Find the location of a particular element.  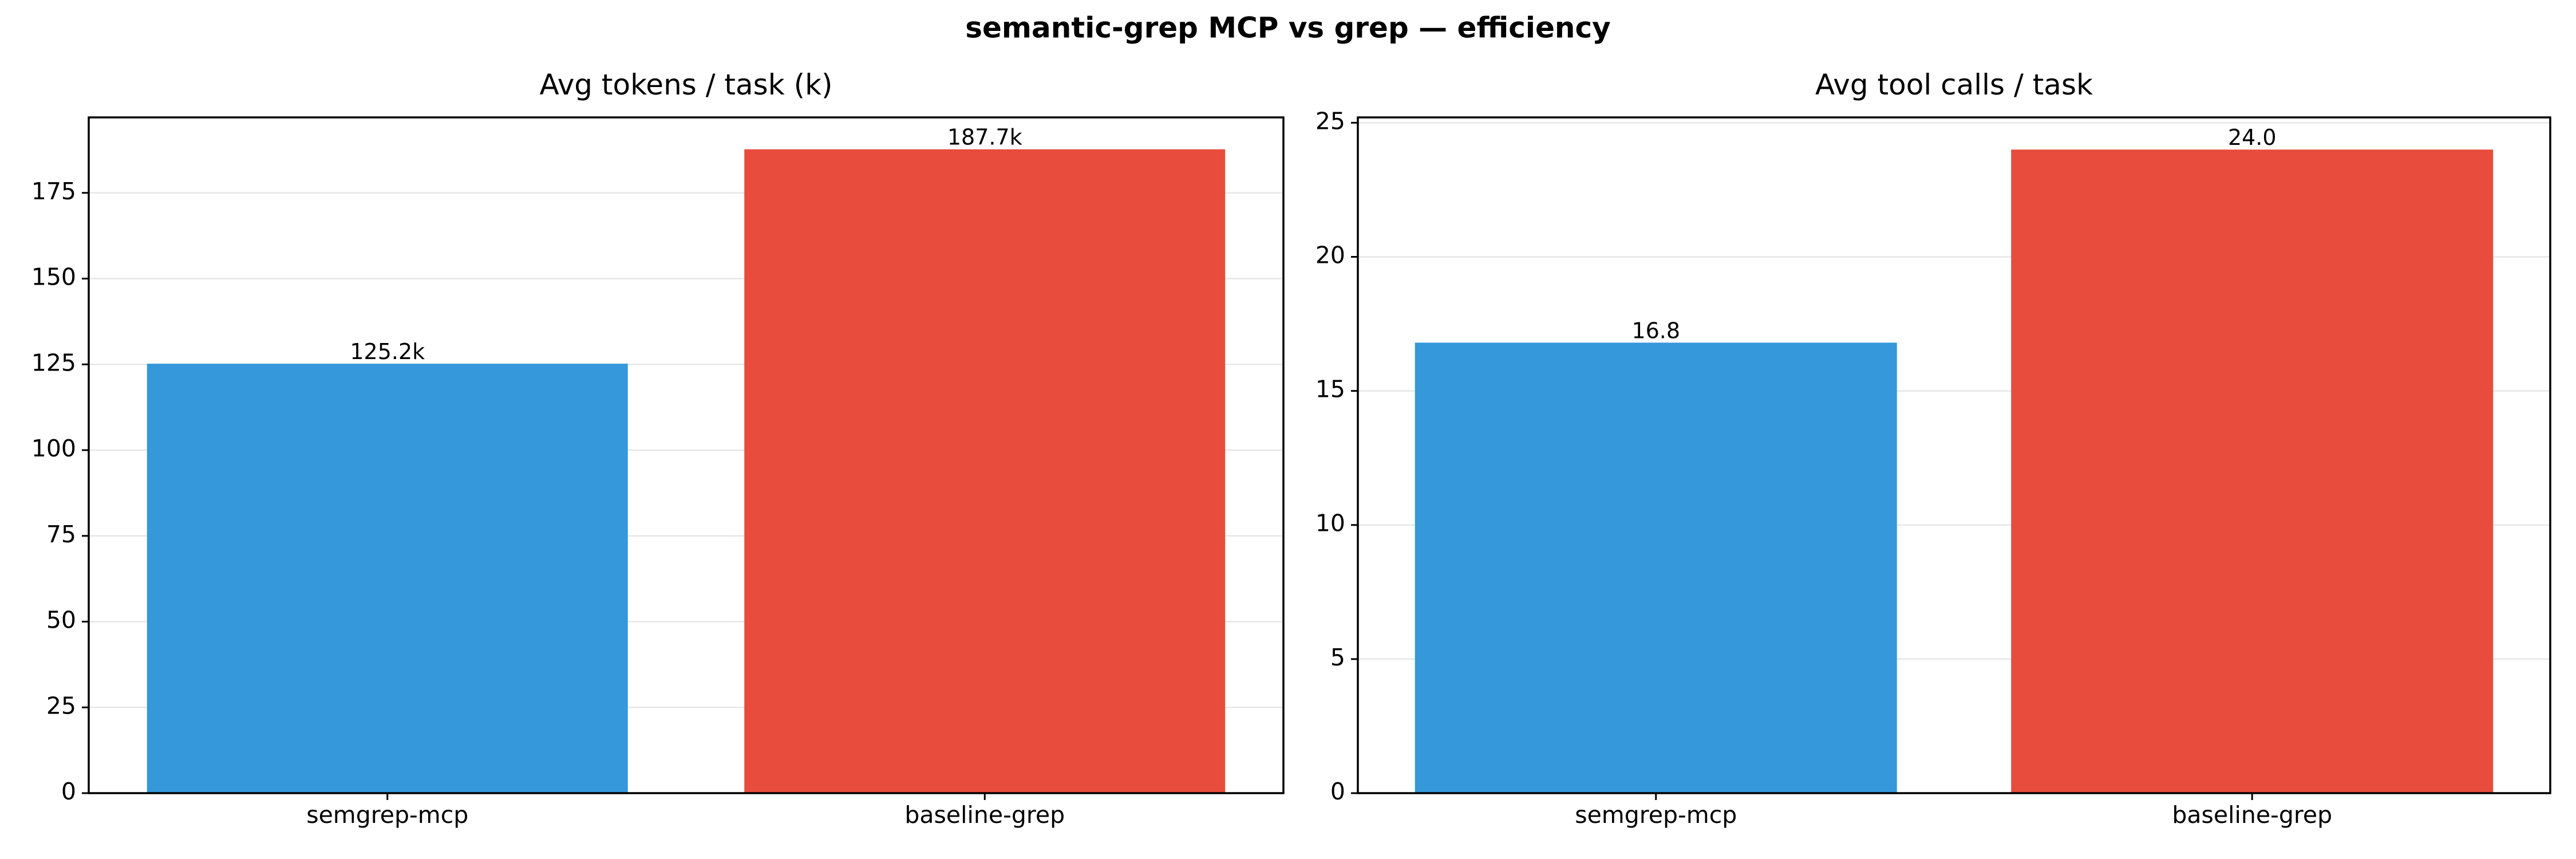

bar-value-label: 16.8 is located at coordinates (1655, 331).